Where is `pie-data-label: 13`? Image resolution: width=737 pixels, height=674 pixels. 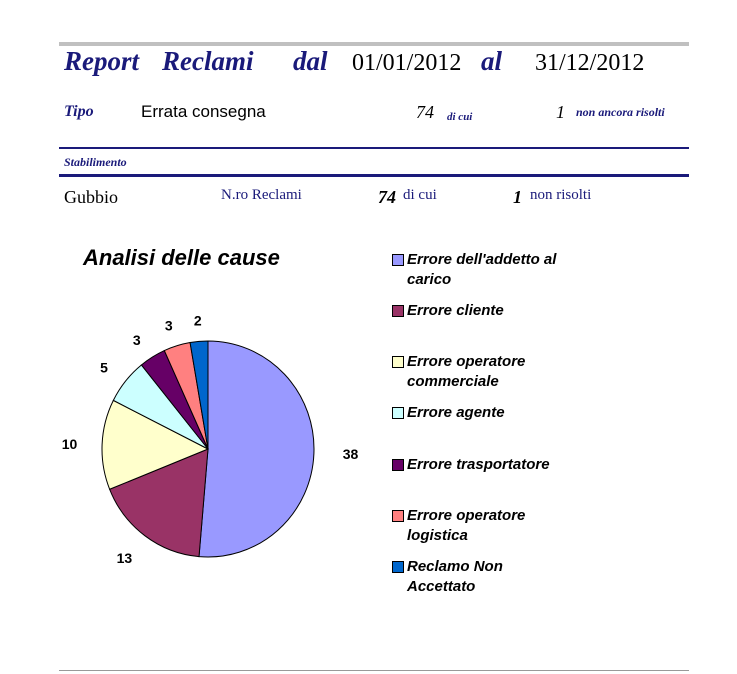 pie-data-label: 13 is located at coordinates (125, 558).